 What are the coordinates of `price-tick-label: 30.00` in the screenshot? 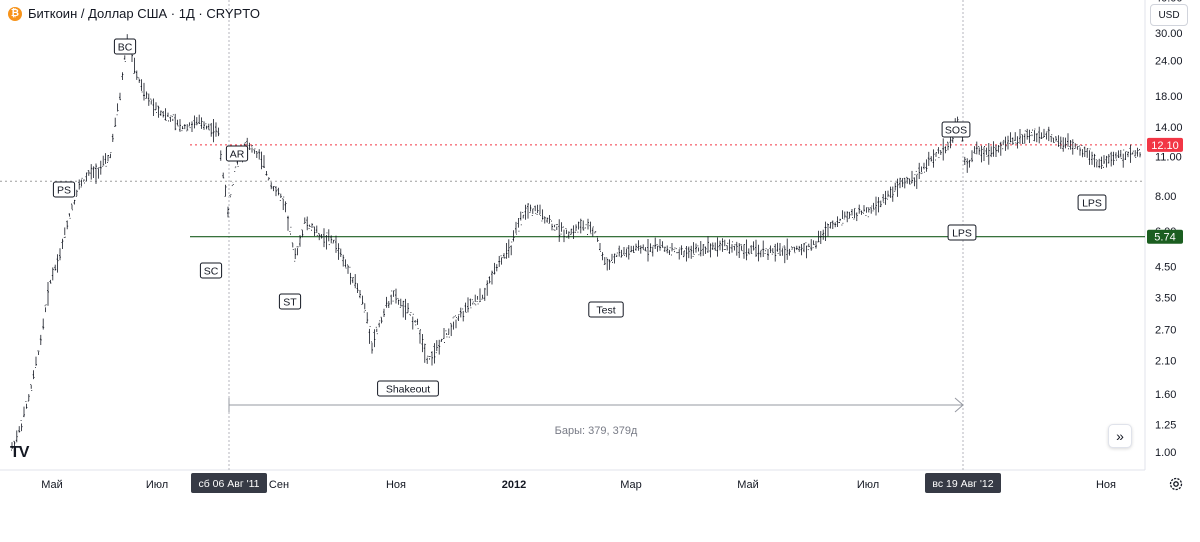 It's located at (1169, 34).